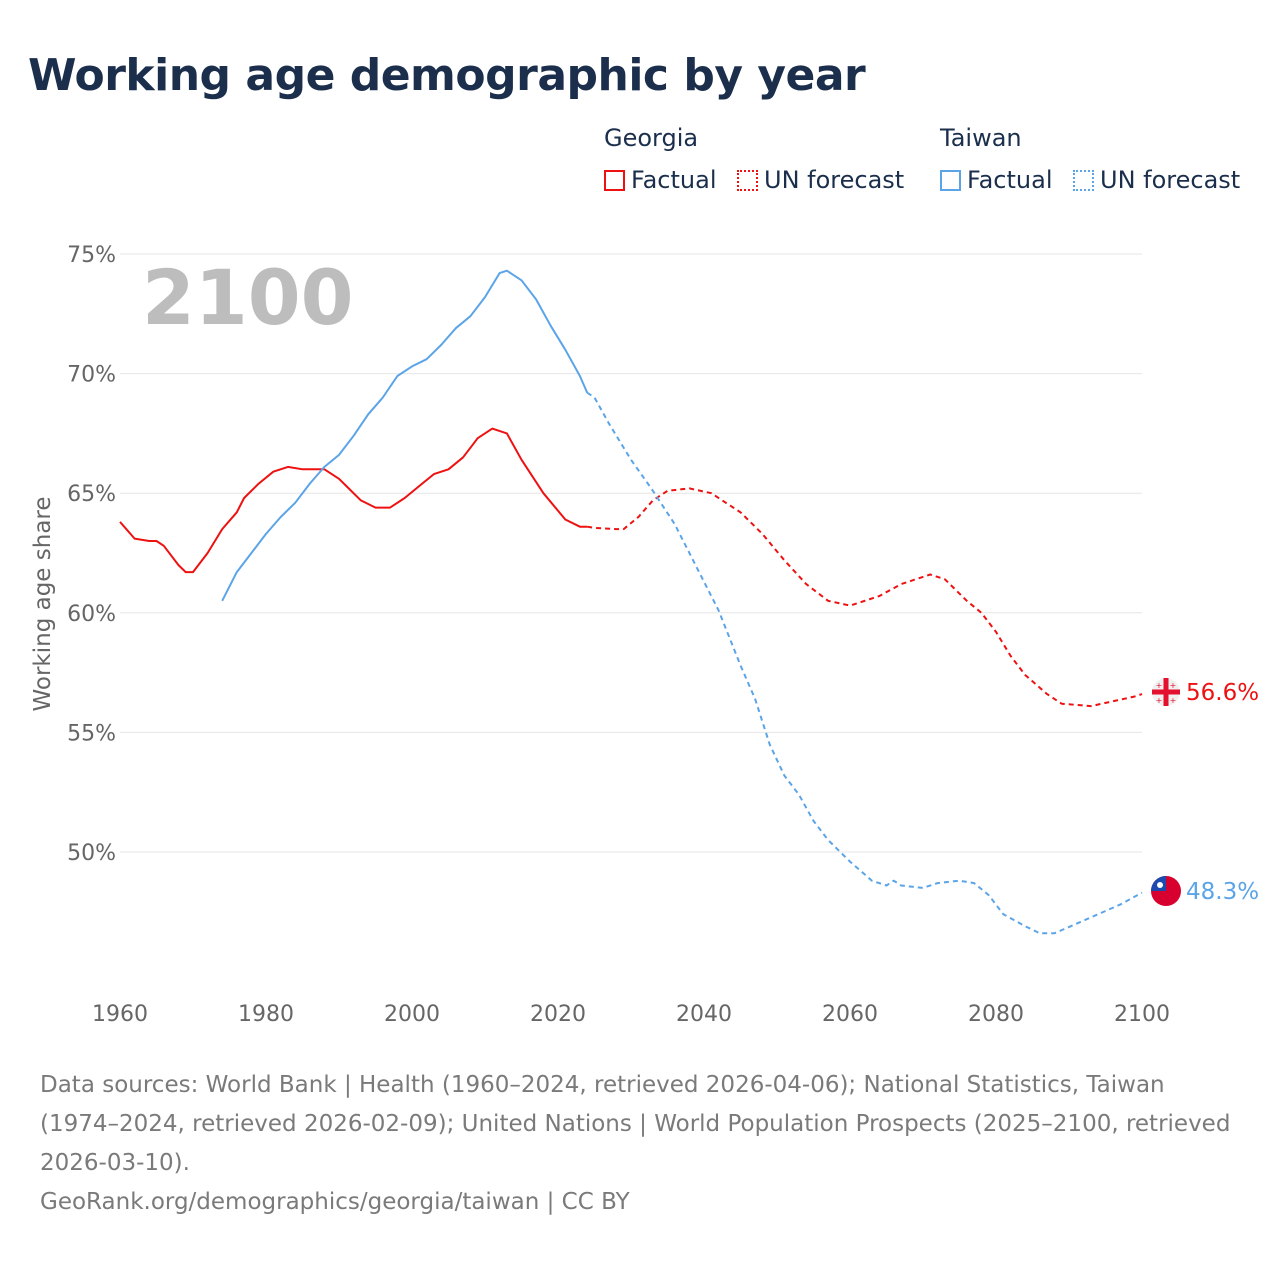 The height and width of the screenshot is (1280, 1280). I want to click on x-tick-label: 2020, so click(558, 1014).